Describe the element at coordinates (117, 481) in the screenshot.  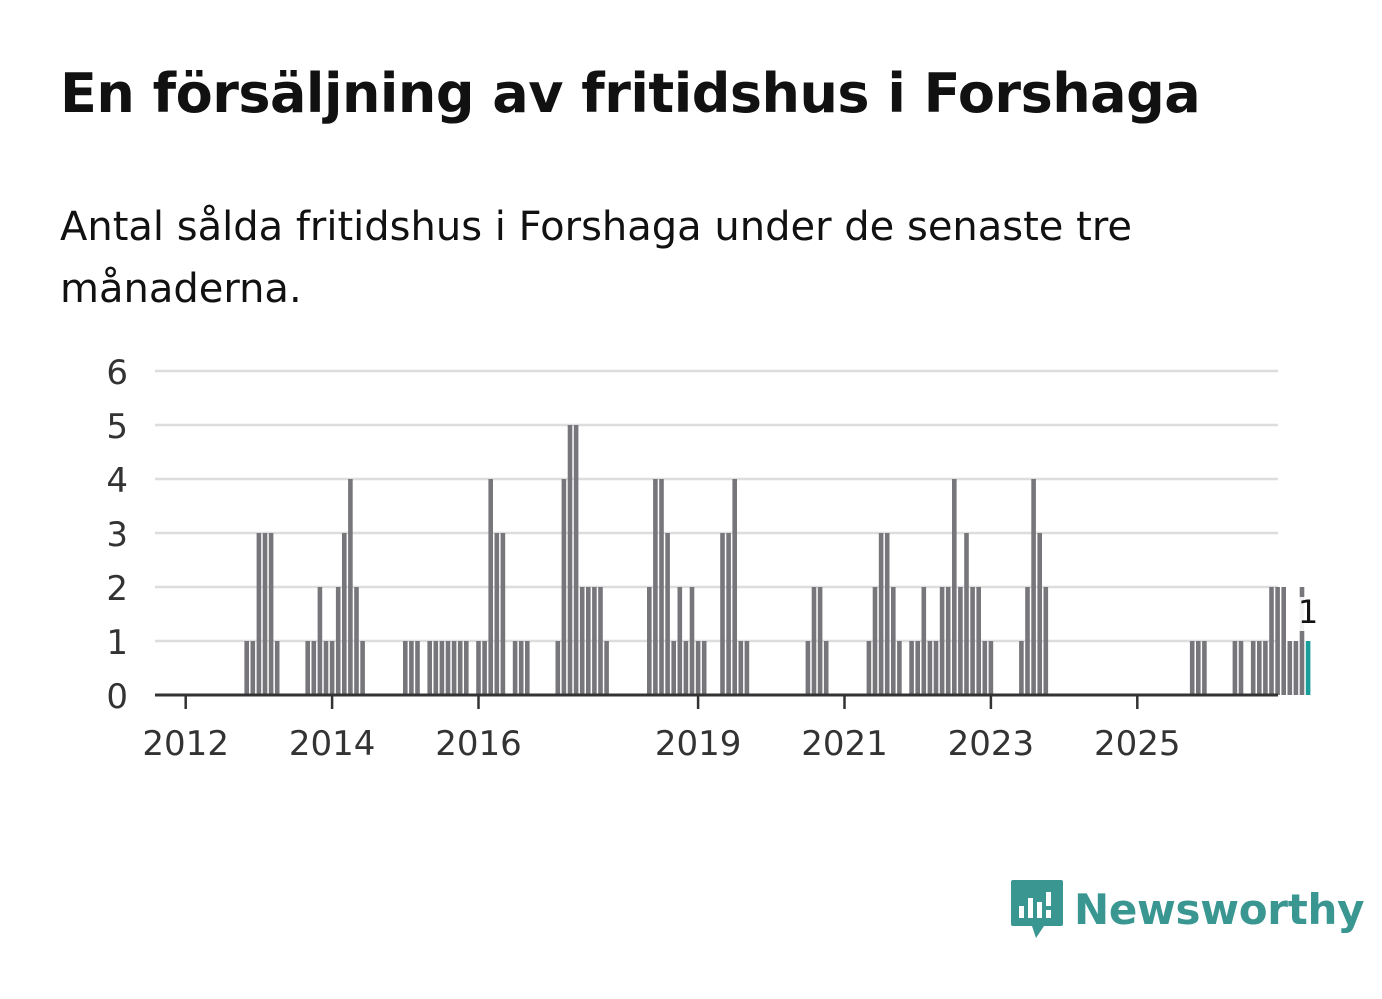
I see `y-tick-label: 4` at that location.